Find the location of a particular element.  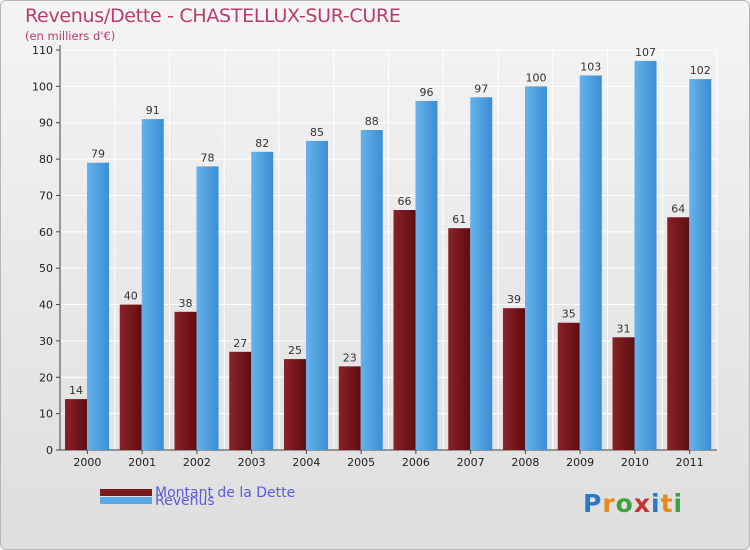

logo-letter: t is located at coordinates (667, 503).